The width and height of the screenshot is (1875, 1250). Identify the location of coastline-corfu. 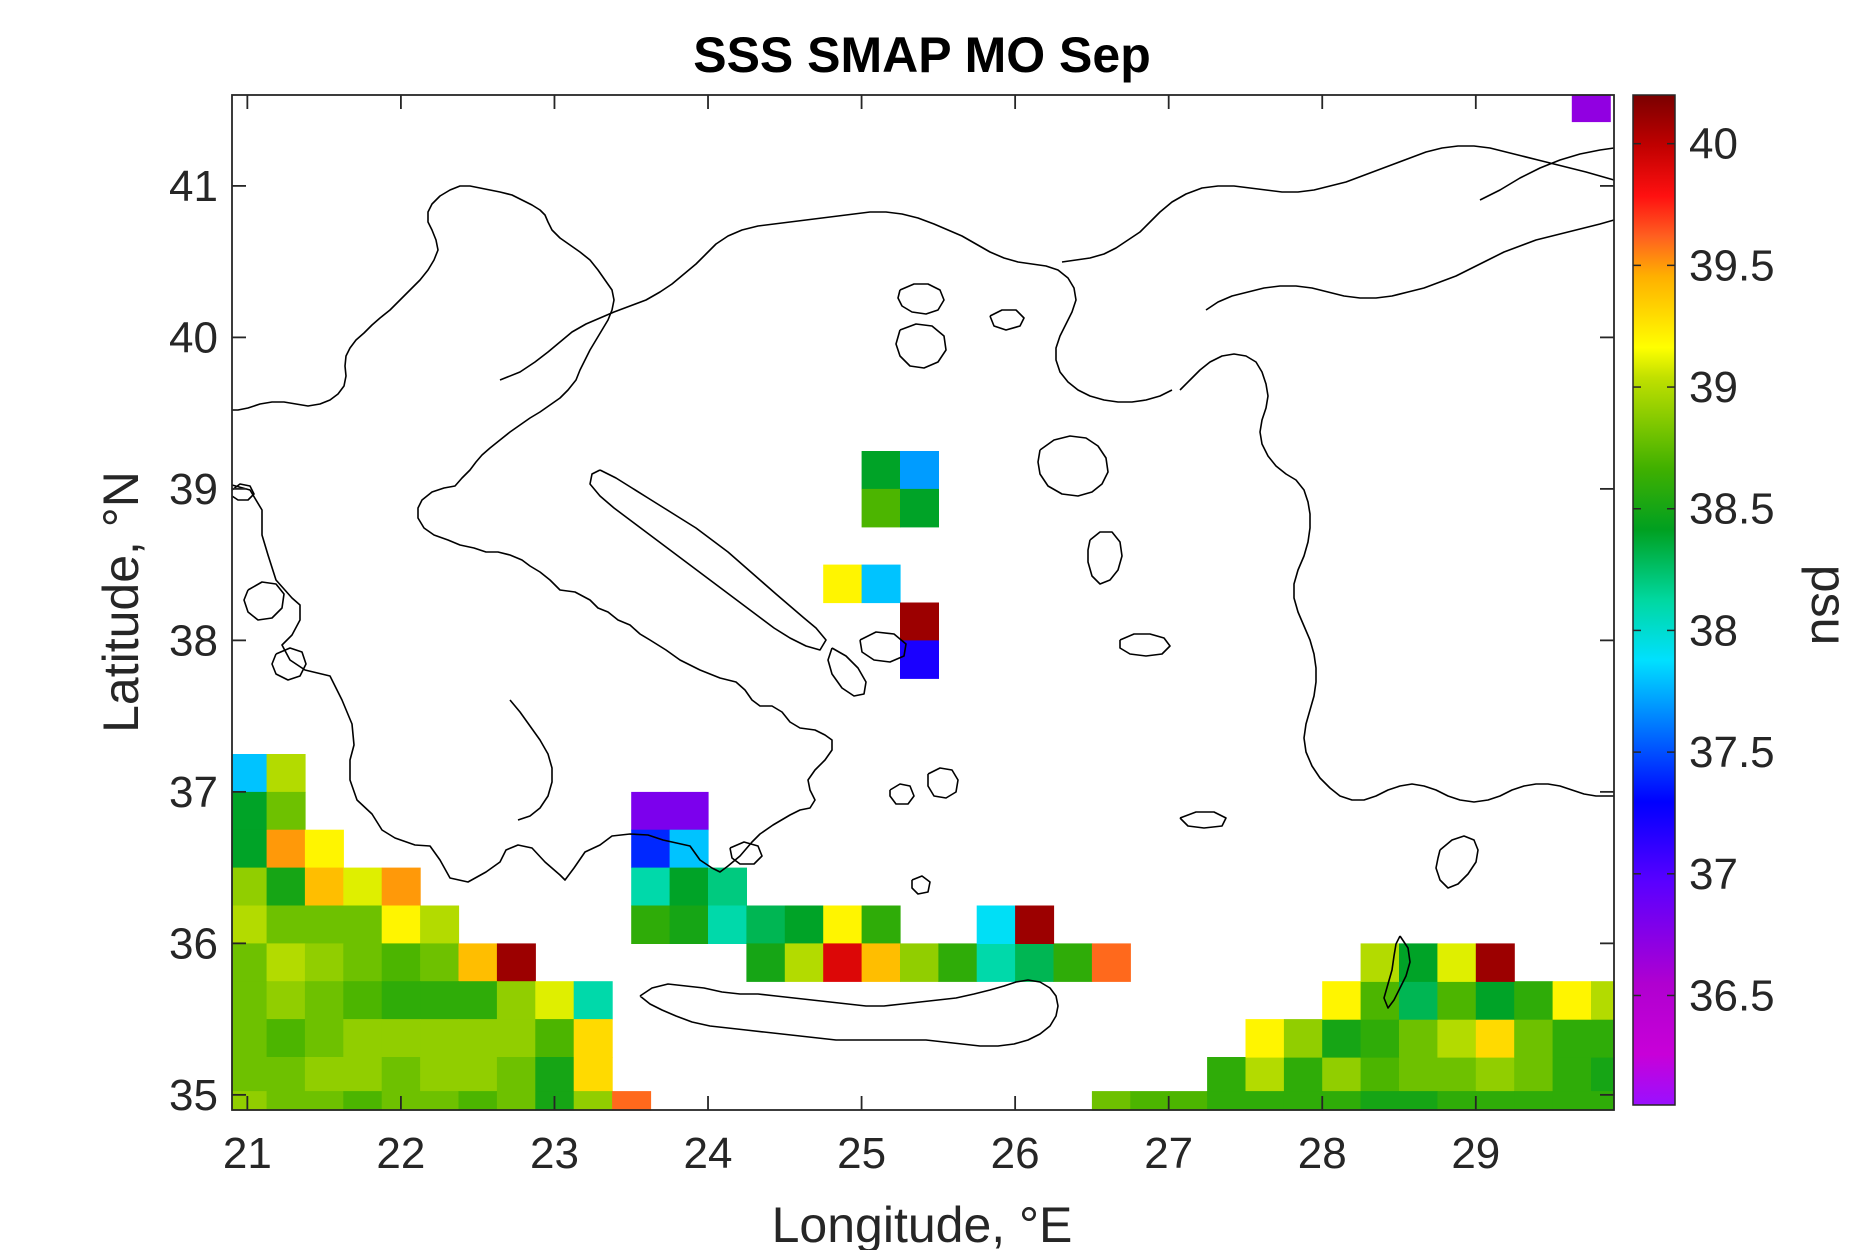
(243, 492).